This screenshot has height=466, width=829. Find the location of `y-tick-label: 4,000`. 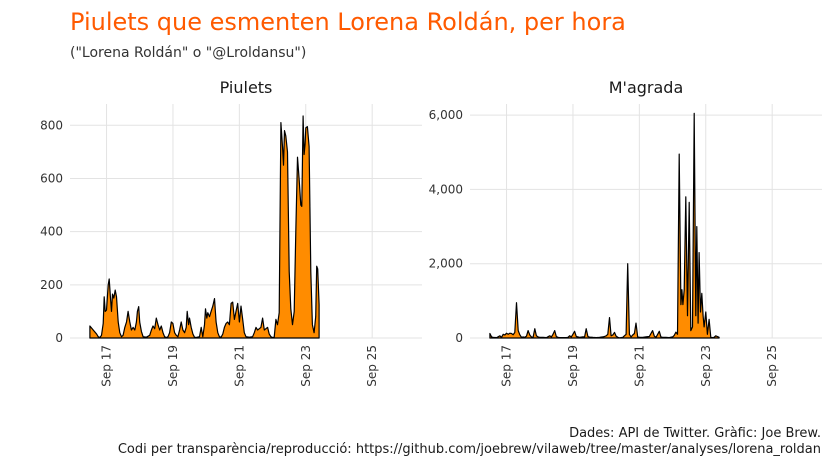

y-tick-label: 4,000 is located at coordinates (446, 189).